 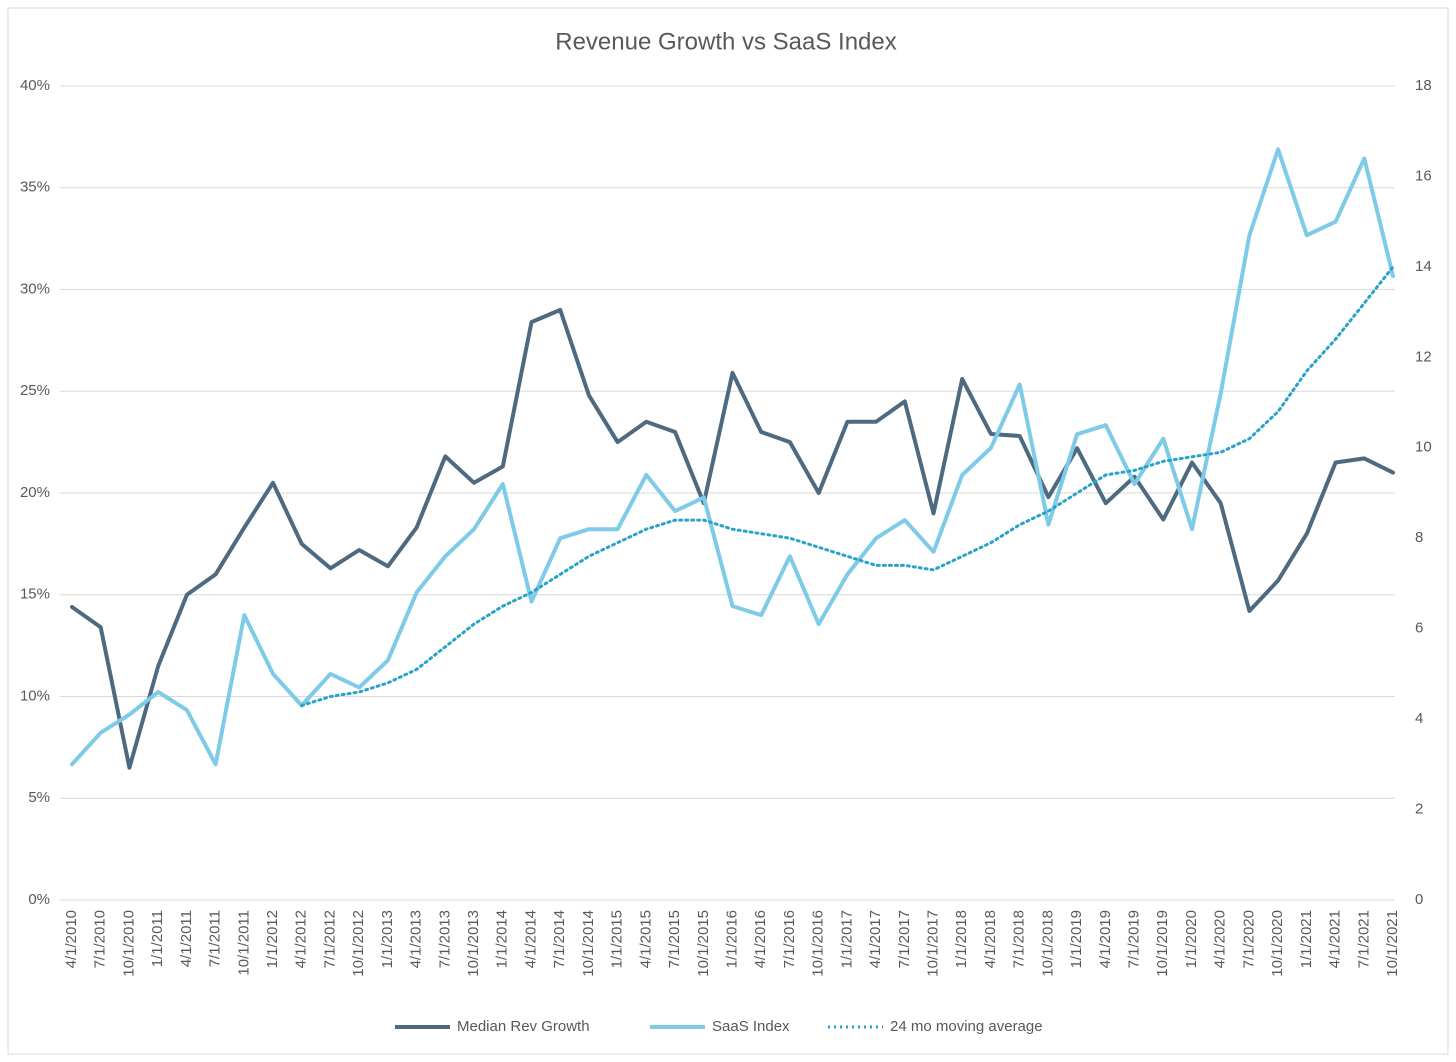 I want to click on x-tick-label: 10/1/2010, so click(x=128, y=943).